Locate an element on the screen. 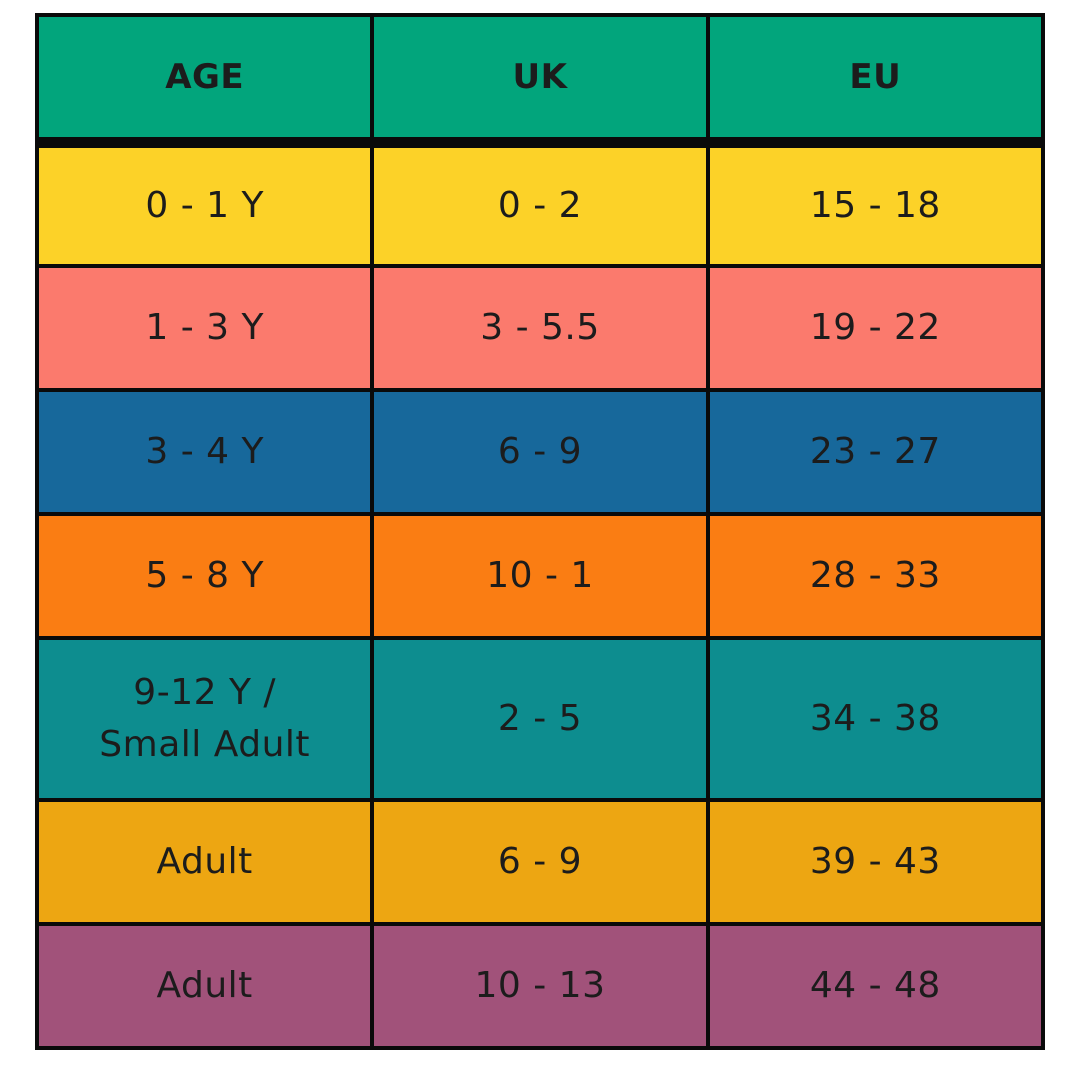 The width and height of the screenshot is (1080, 1080). header-uk: UK is located at coordinates (540, 80).